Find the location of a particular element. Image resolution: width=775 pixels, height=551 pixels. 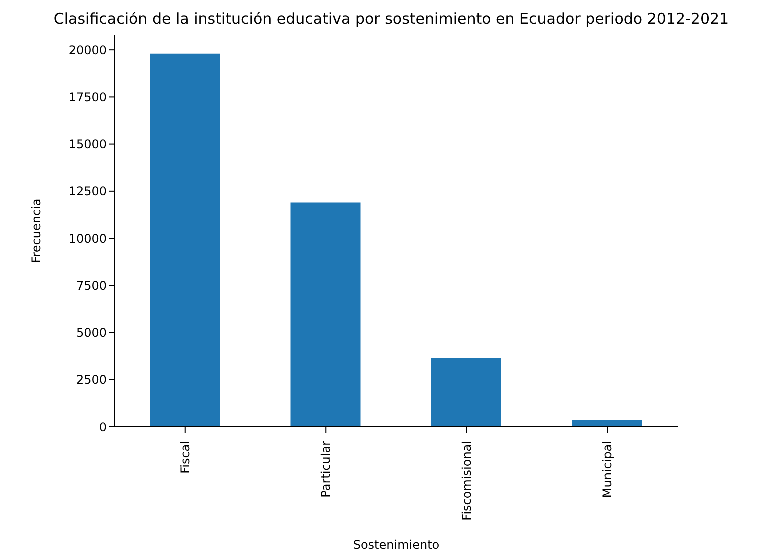

x-tick-label: Fiscal is located at coordinates (185, 457).